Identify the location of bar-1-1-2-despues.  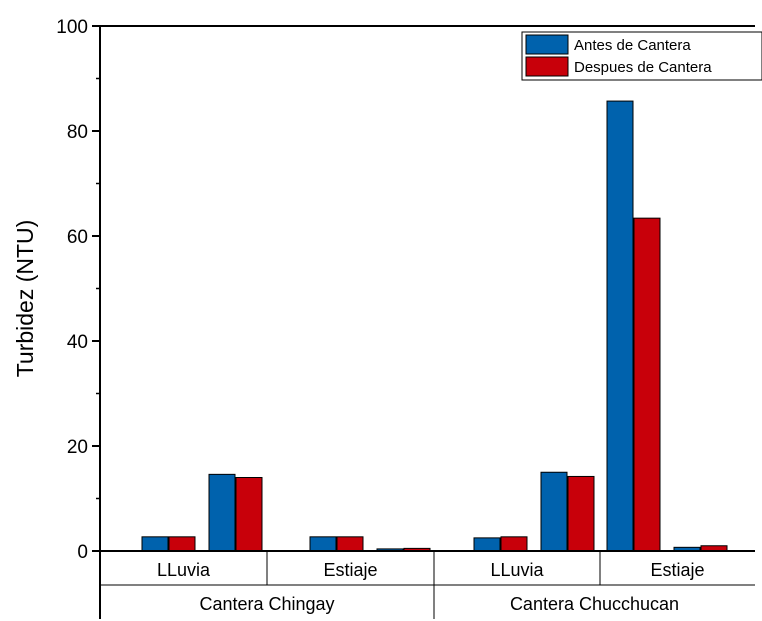
(249, 514).